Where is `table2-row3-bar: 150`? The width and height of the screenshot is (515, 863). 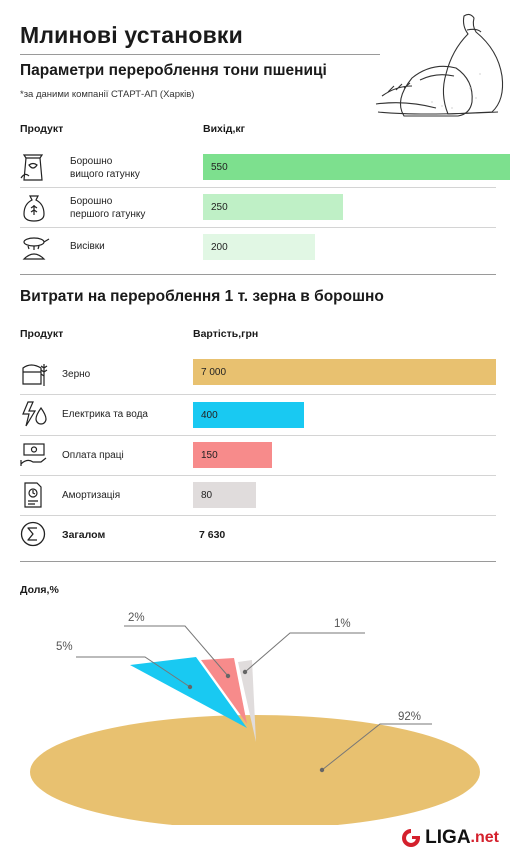
table2-row3-bar: 150 is located at coordinates (232, 455).